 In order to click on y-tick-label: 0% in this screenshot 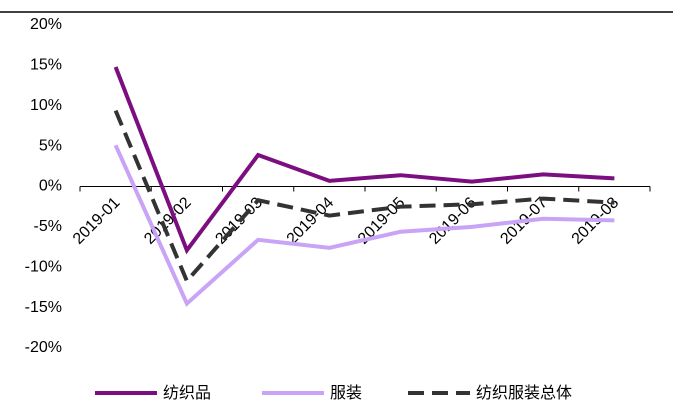, I will do `click(50, 186)`.